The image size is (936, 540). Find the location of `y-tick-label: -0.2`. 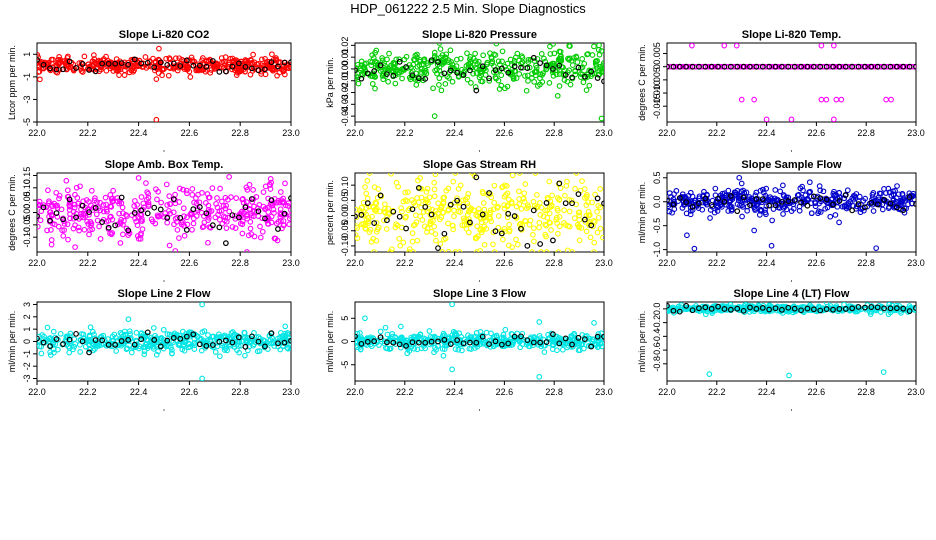

y-tick-label: -0.2 is located at coordinates (657, 323).